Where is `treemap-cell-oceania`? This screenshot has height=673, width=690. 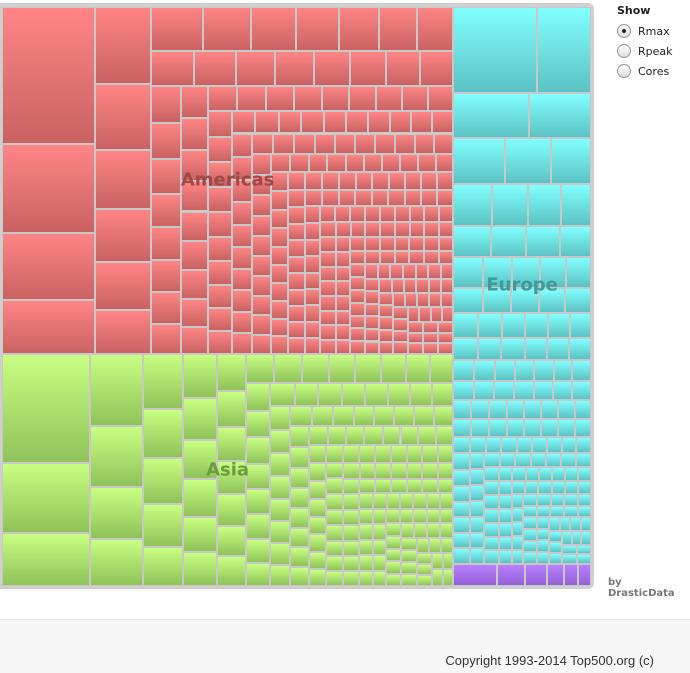
treemap-cell-oceania is located at coordinates (571, 574).